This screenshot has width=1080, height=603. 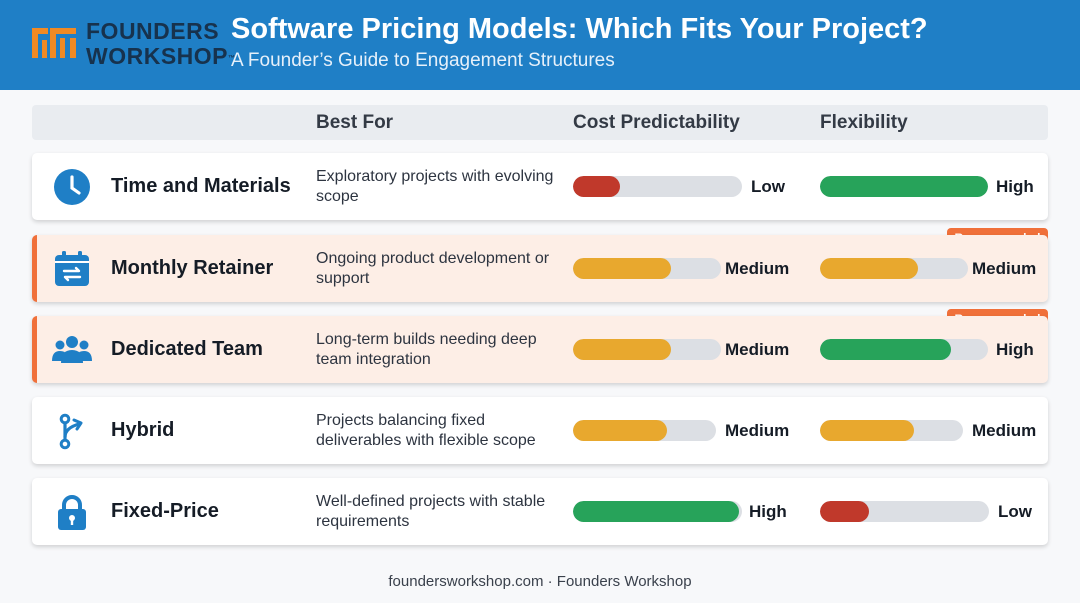 I want to click on footer-credit: foundersworkshop.com · Founders Workshop, so click(x=540, y=581).